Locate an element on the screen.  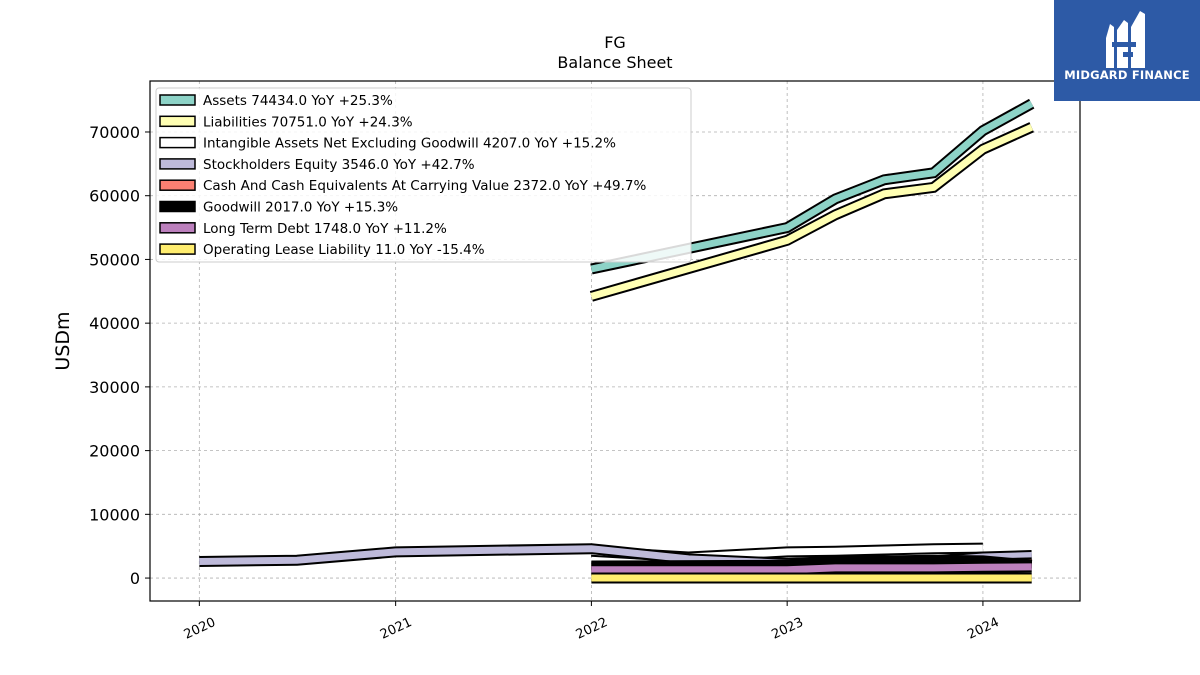
y-tick-label: 20000 is located at coordinates (114, 451).